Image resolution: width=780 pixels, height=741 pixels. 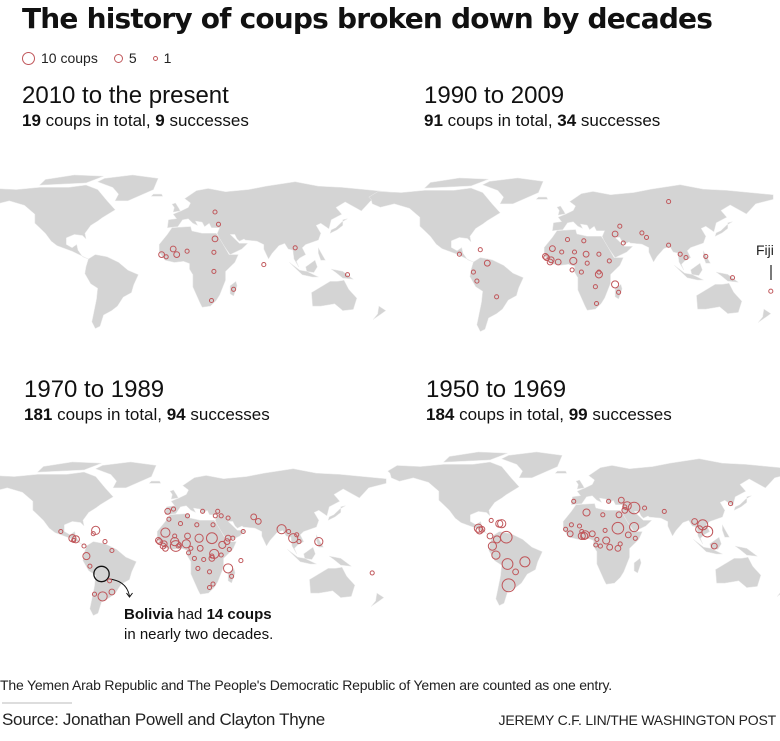 I want to click on land-new-guinea, so click(x=747, y=551).